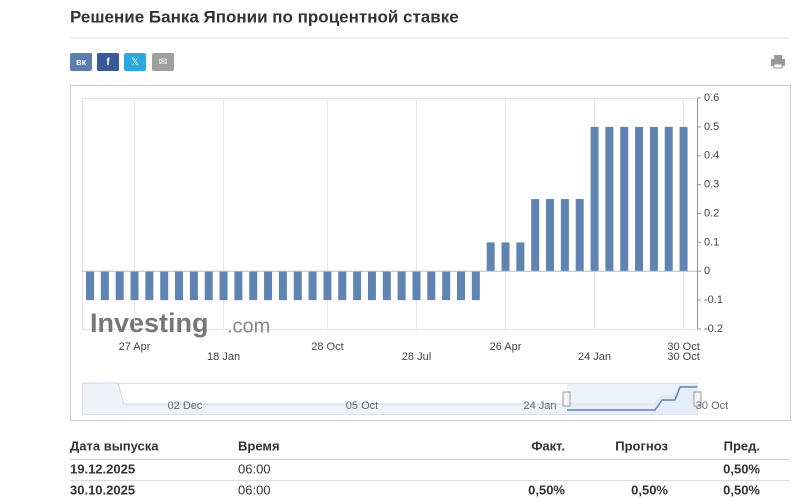 Image resolution: width=800 pixels, height=500 pixels. What do you see at coordinates (149, 323) in the screenshot?
I see `watermark: Investing` at bounding box center [149, 323].